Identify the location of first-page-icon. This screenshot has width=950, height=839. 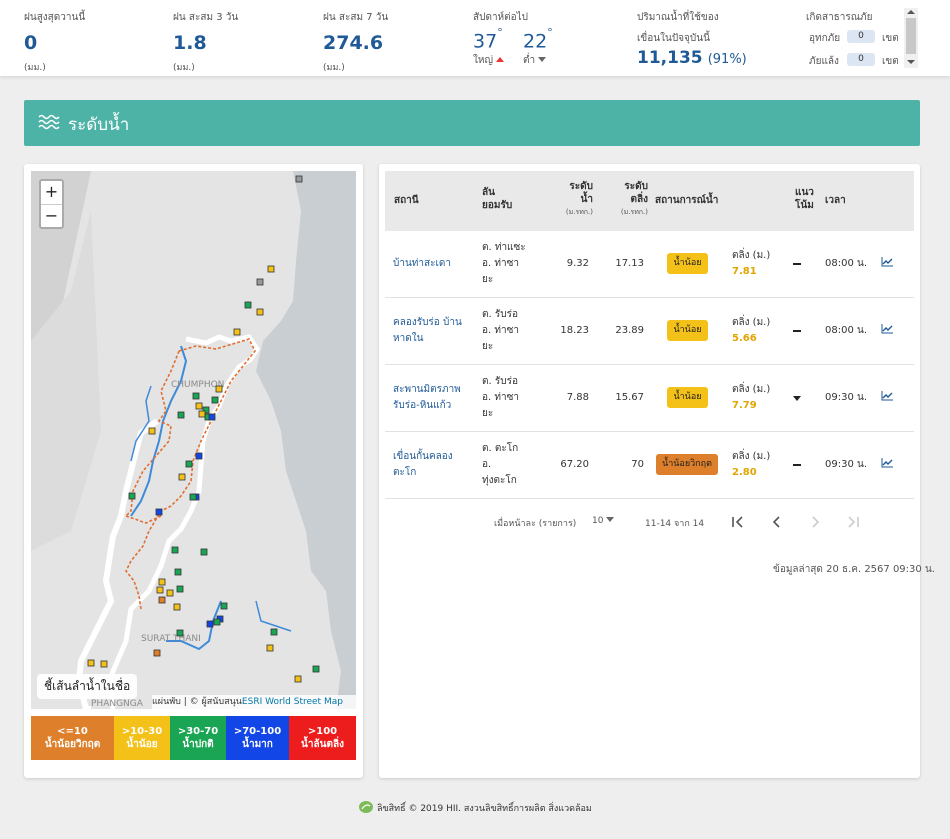
(738, 522).